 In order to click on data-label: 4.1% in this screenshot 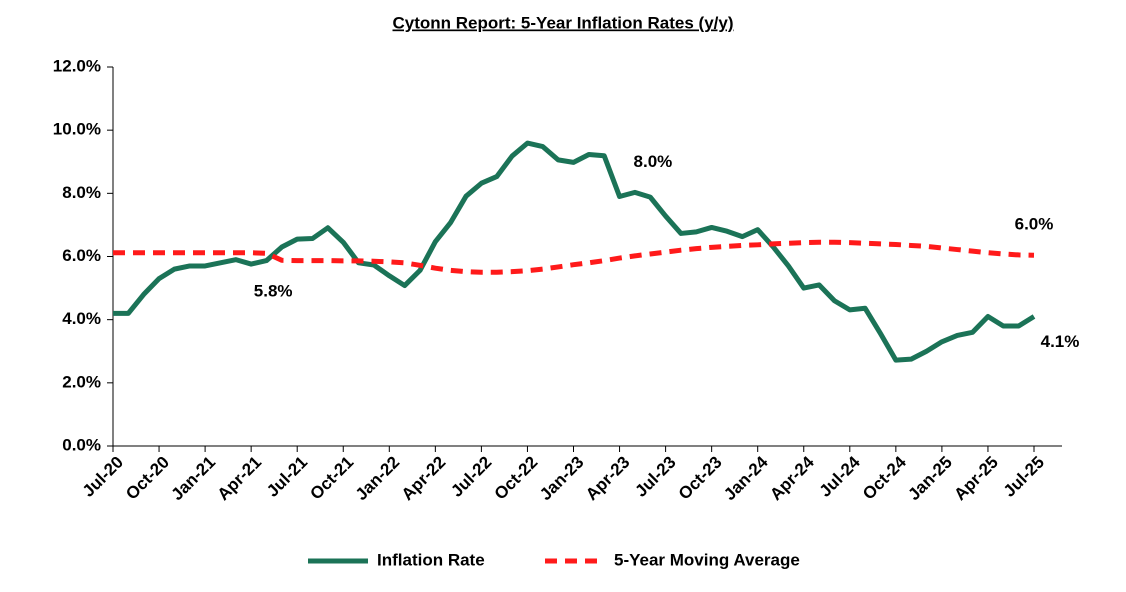, I will do `click(1060, 341)`.